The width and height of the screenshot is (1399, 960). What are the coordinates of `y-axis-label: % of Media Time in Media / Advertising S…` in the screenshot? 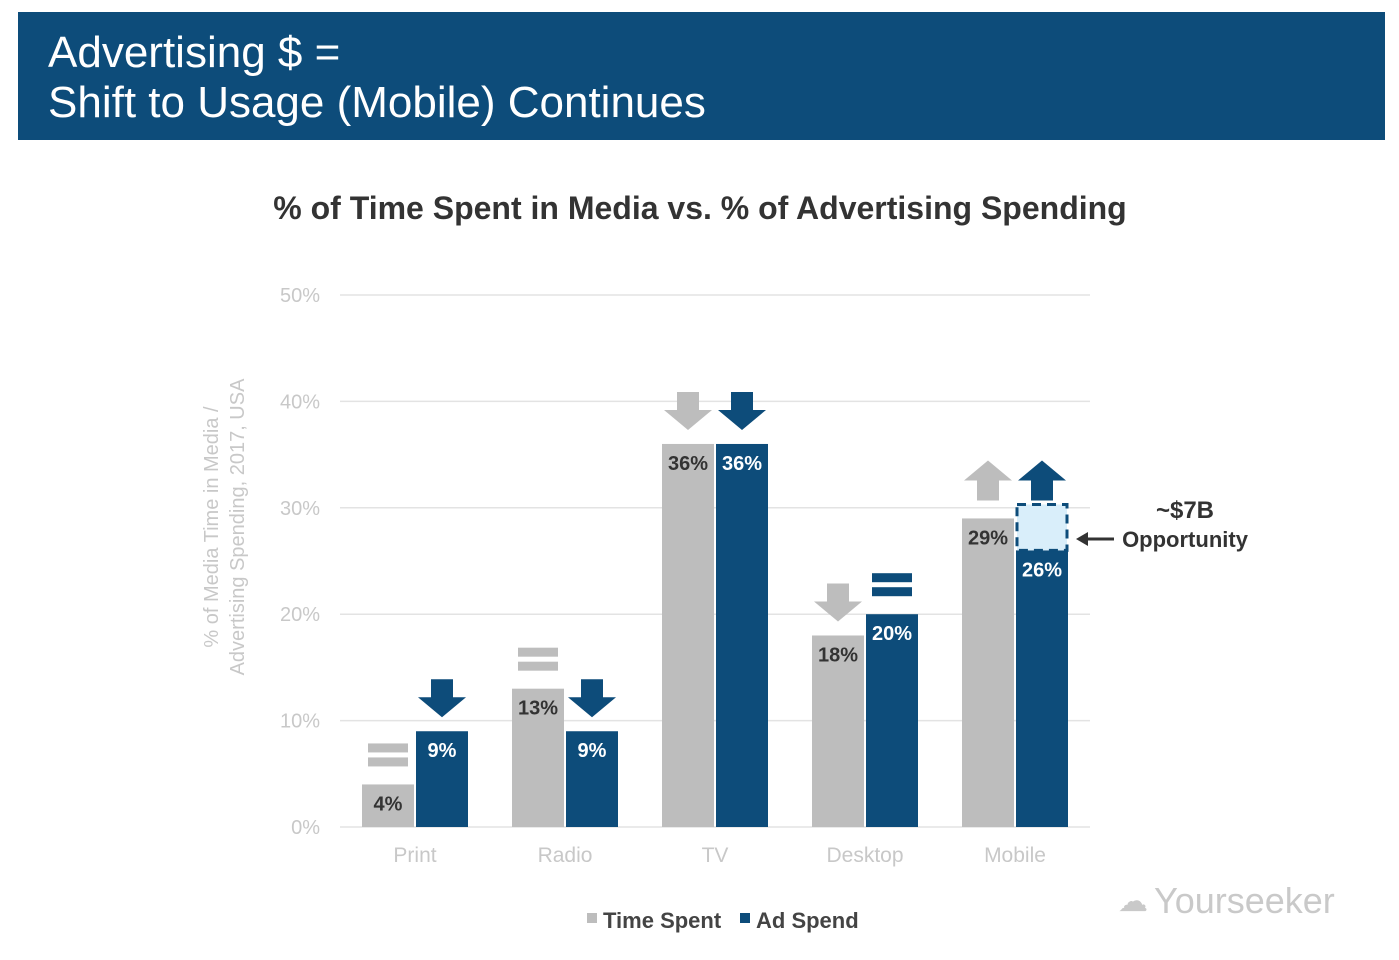 It's located at (225, 527).